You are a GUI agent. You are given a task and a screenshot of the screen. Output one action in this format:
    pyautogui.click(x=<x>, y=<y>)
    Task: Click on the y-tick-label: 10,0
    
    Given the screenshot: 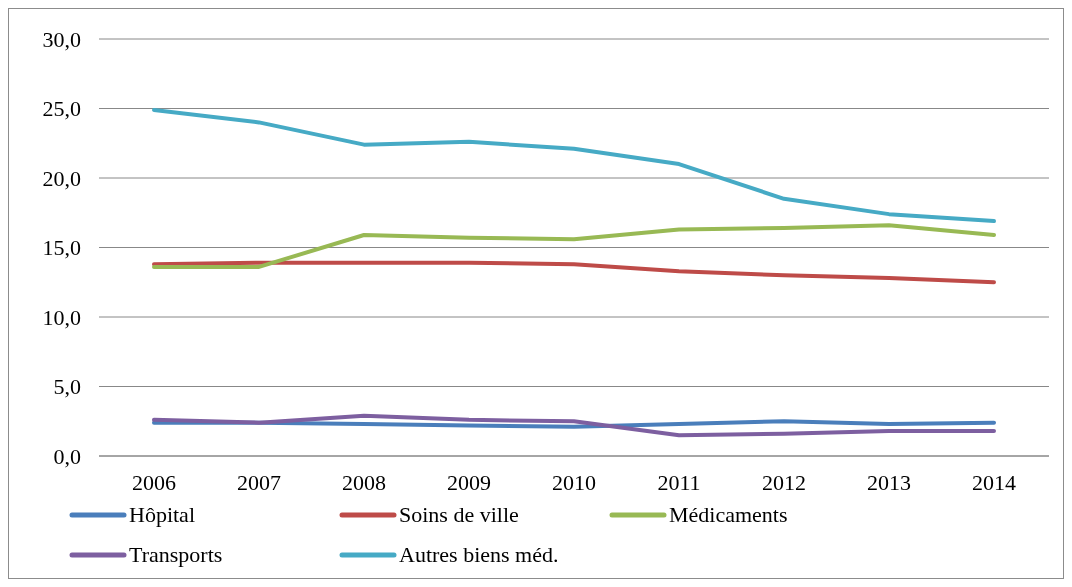 What is the action you would take?
    pyautogui.click(x=61, y=317)
    